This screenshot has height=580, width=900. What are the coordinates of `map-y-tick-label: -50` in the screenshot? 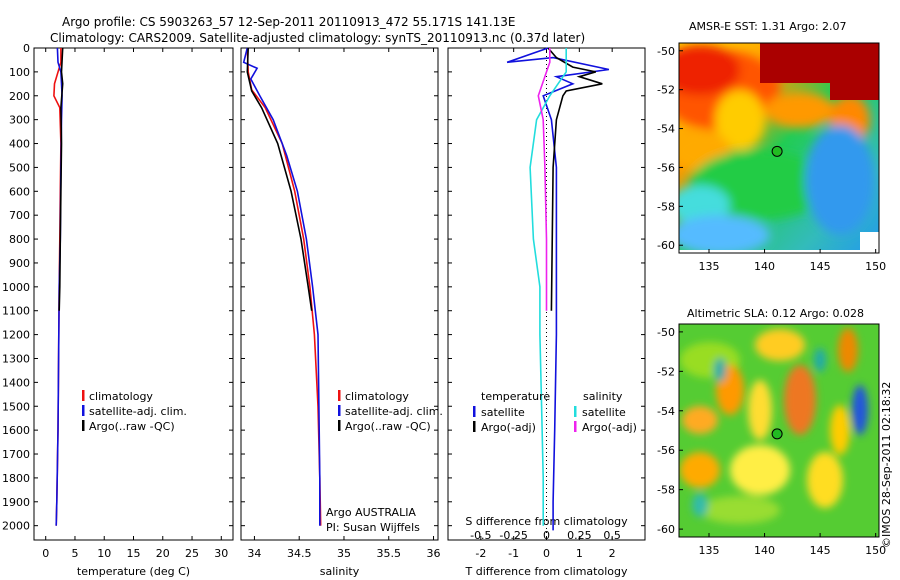 It's located at (666, 51).